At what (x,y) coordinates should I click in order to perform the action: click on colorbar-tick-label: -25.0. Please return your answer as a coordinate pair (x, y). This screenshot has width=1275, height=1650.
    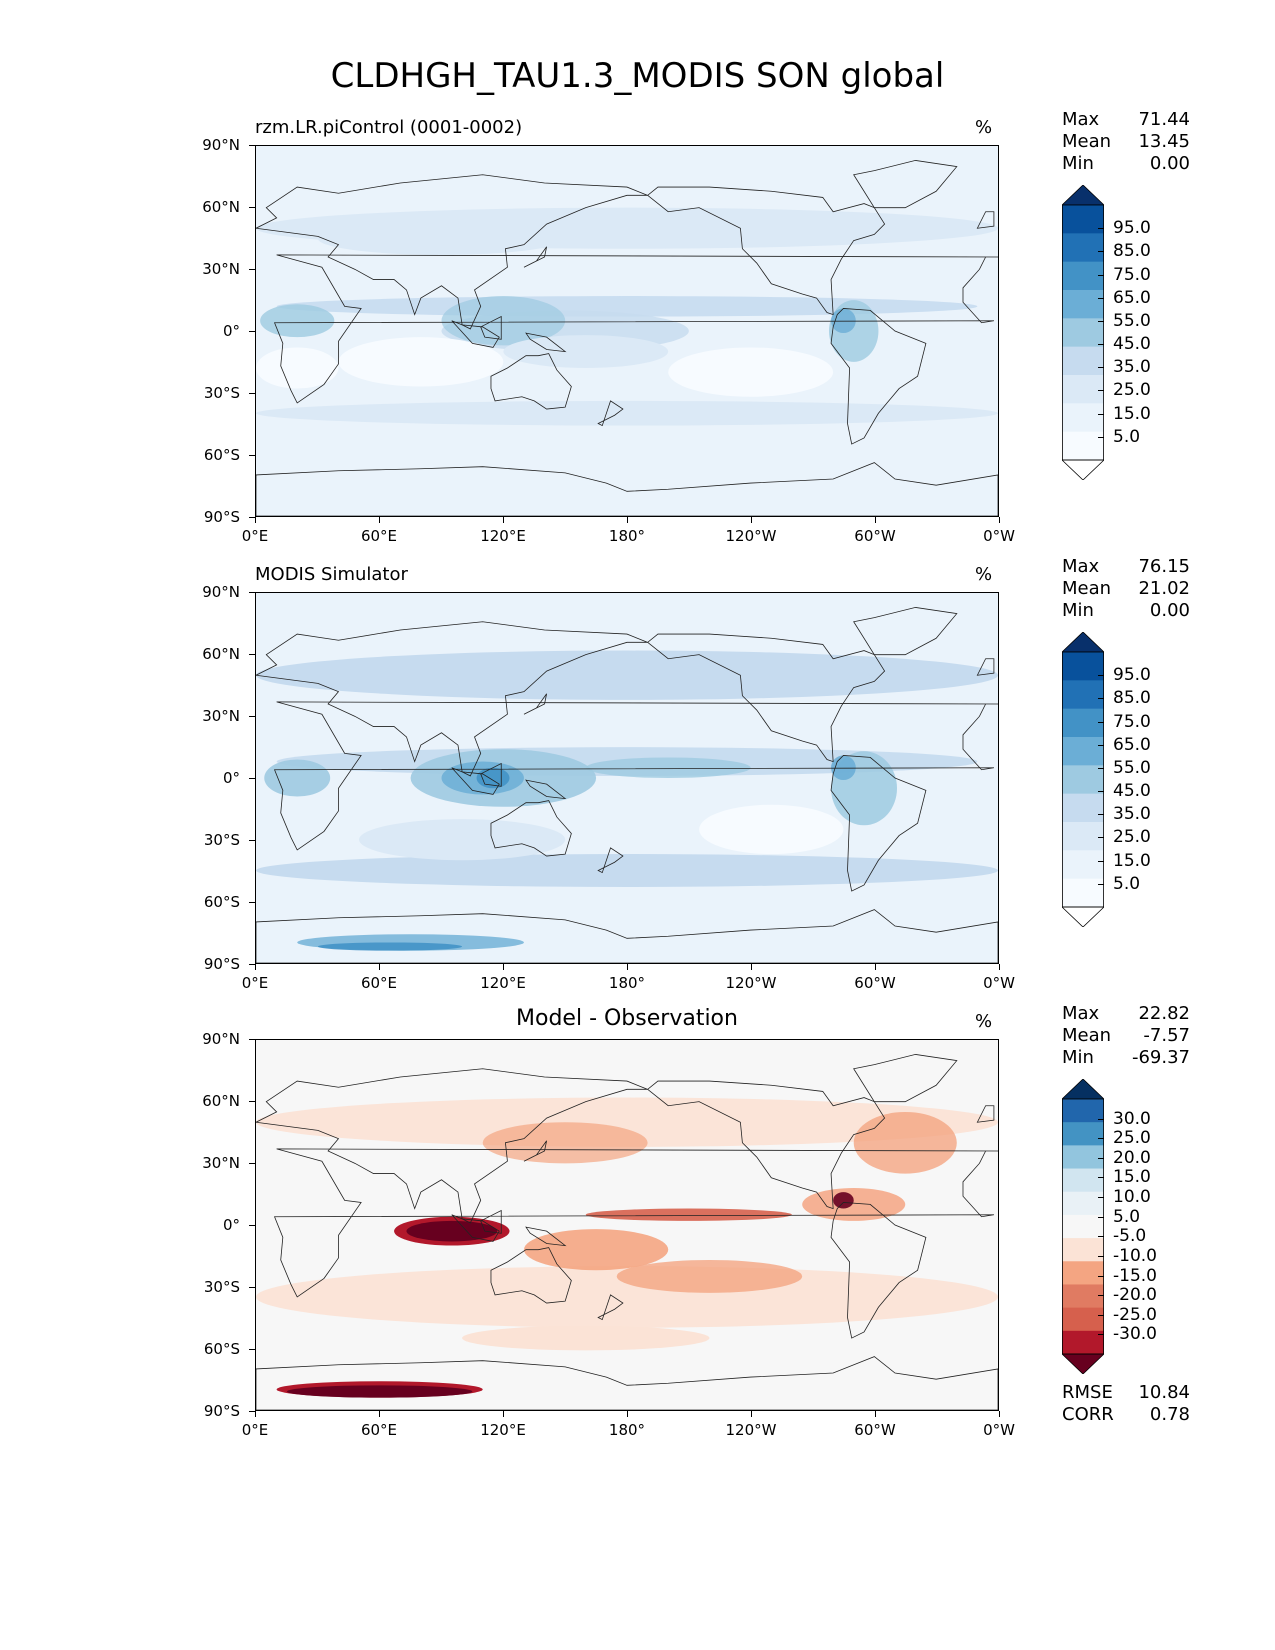
    Looking at the image, I should click on (1135, 1314).